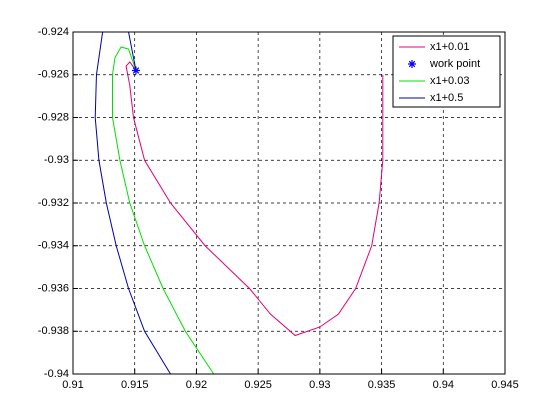  What do you see at coordinates (449, 47) in the screenshot?
I see `legend-label: x1+0.01` at bounding box center [449, 47].